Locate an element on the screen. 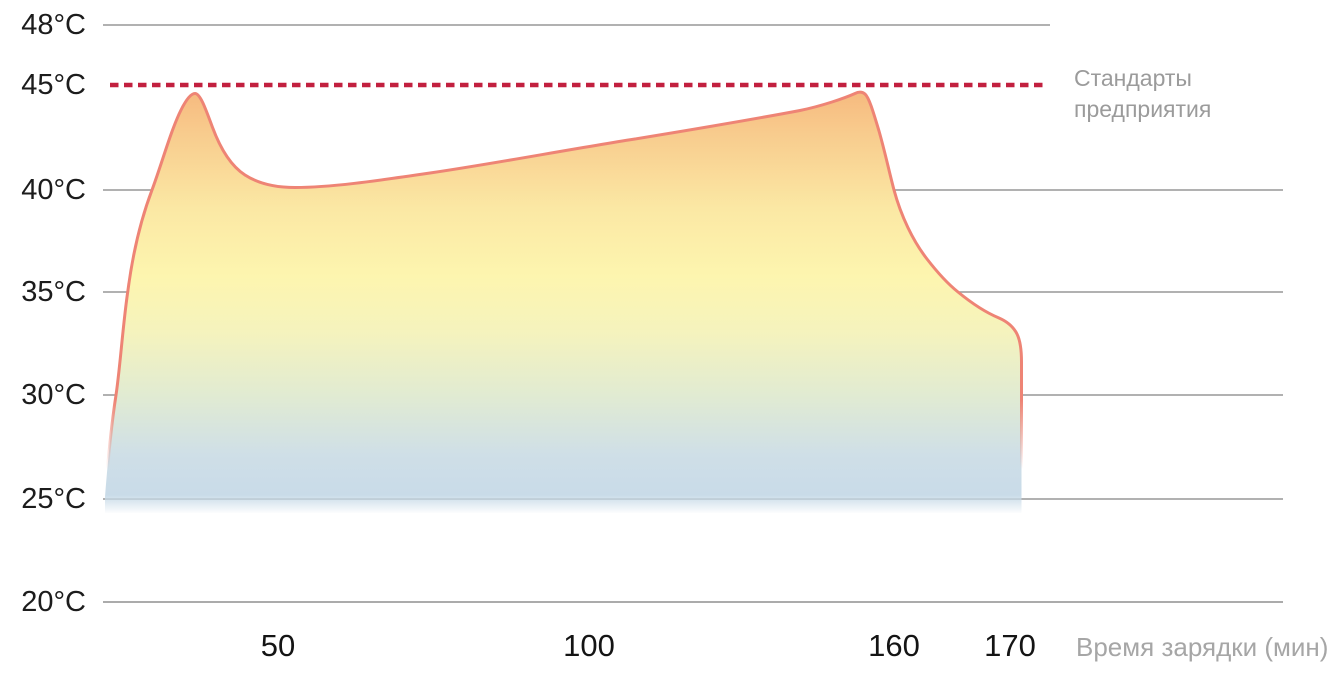 Image resolution: width=1329 pixels, height=690 pixels. x-tick-100: 100 is located at coordinates (589, 645).